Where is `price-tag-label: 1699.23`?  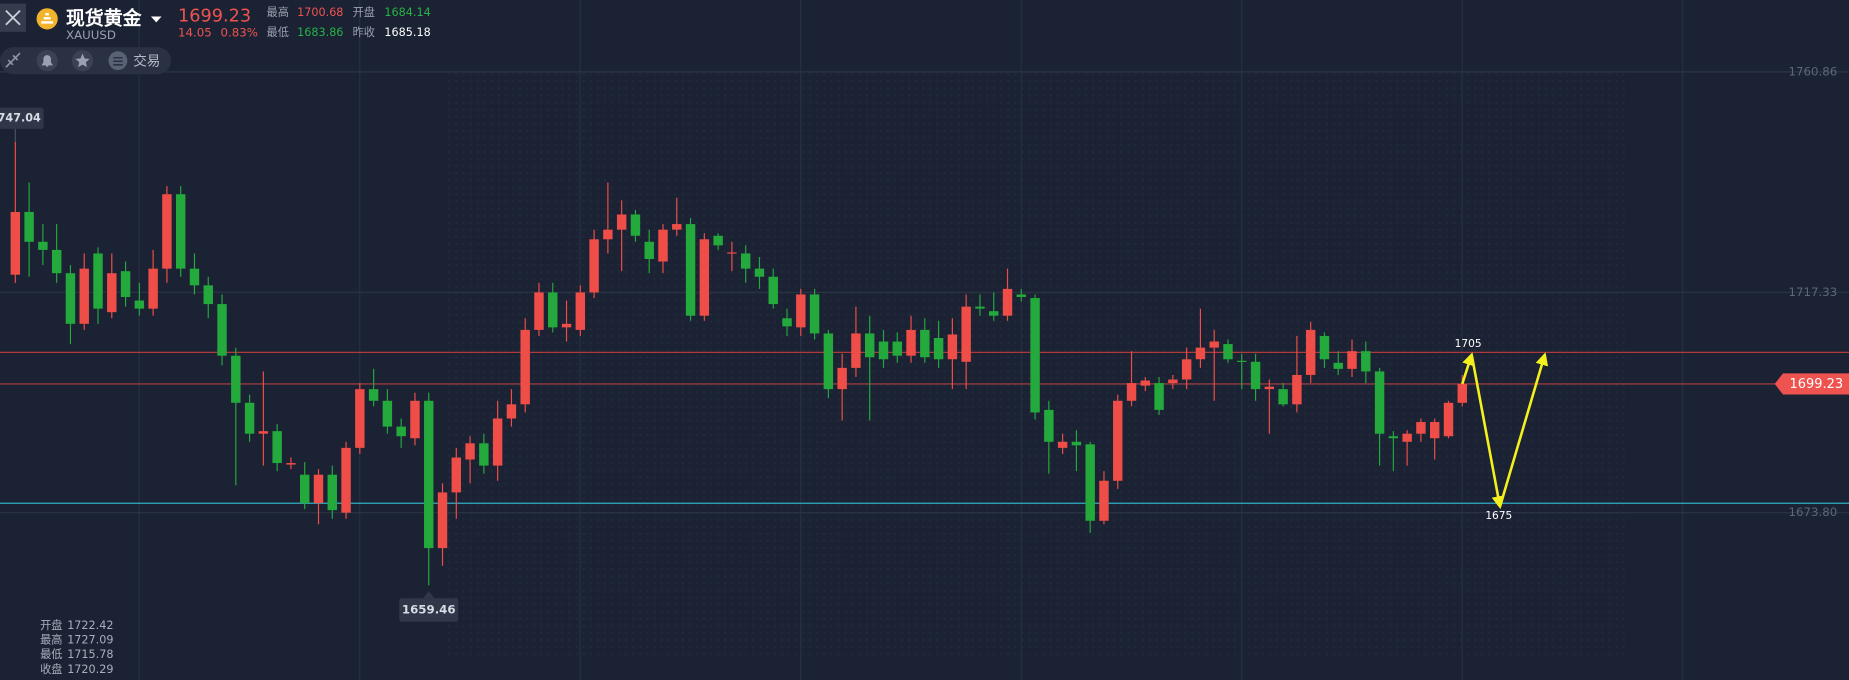
price-tag-label: 1699.23 is located at coordinates (1817, 384).